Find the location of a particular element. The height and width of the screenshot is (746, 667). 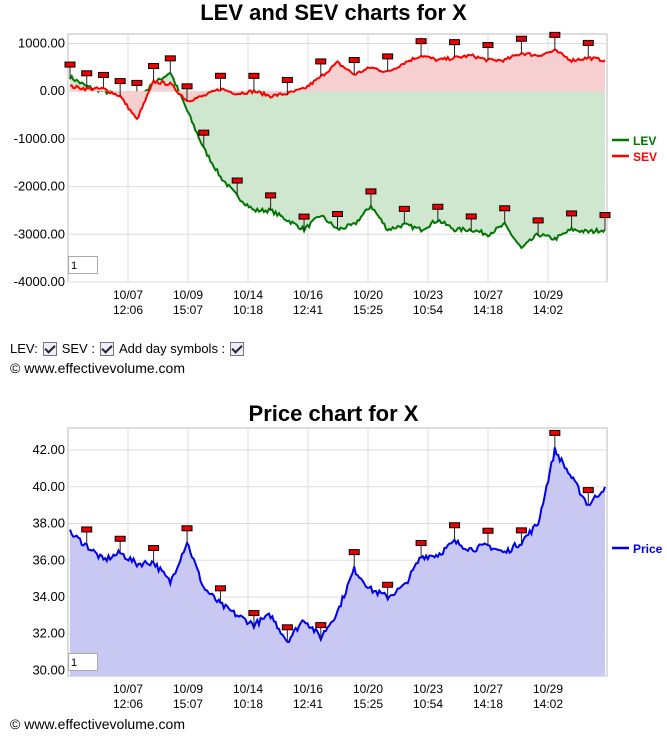

day-symbols-checkbox is located at coordinates (237, 348).